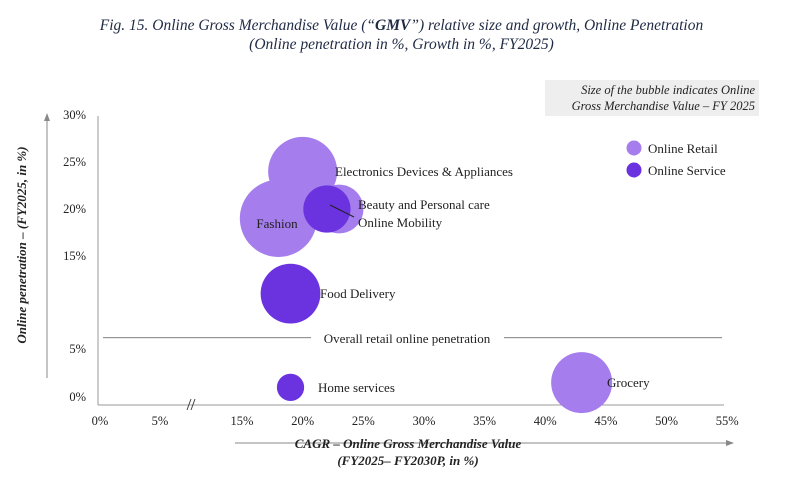 The image size is (803, 477). Describe the element at coordinates (407, 338) in the screenshot. I see `reference-line-label: Overall retail online penetration` at that location.